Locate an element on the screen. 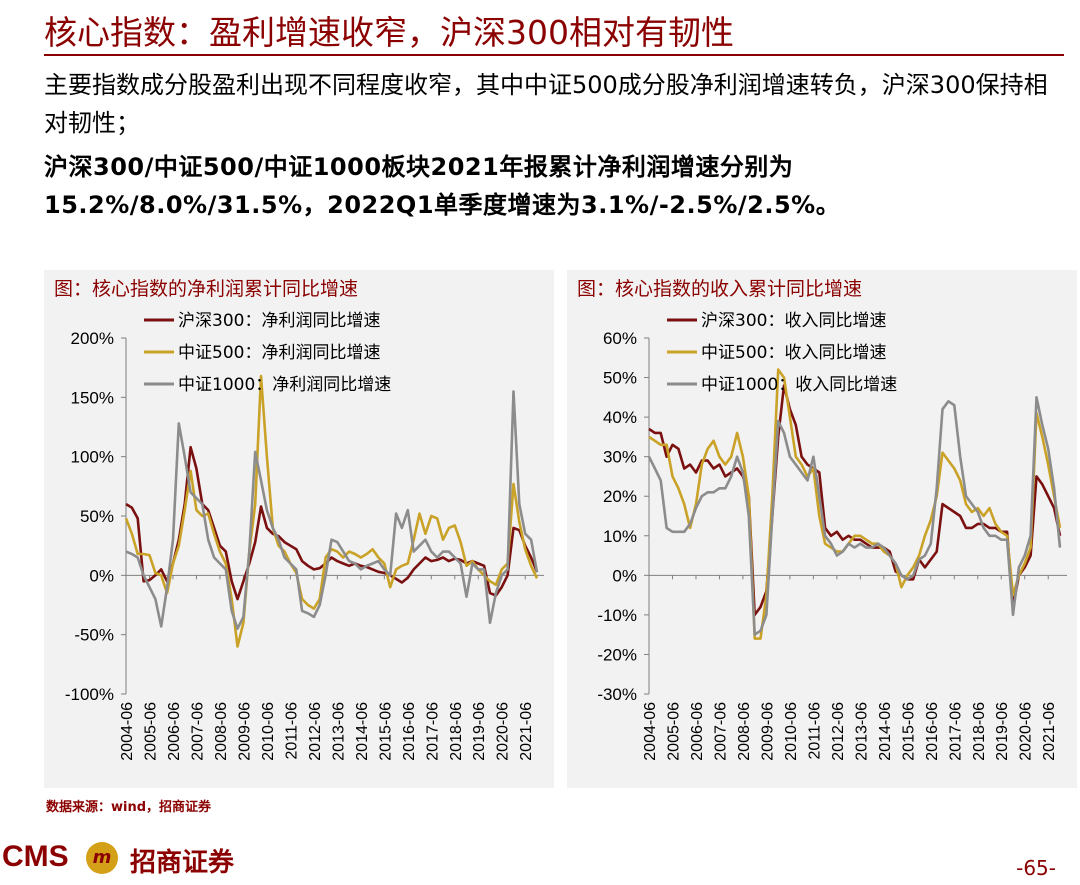  y-tick-label: -20% is located at coordinates (617, 654).